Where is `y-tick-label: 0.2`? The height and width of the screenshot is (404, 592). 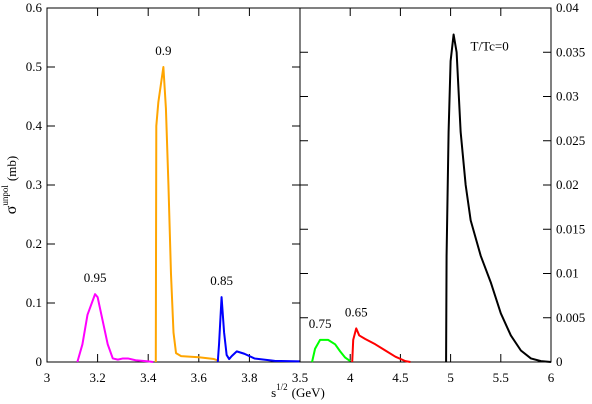 y-tick-label: 0.2 is located at coordinates (34, 243).